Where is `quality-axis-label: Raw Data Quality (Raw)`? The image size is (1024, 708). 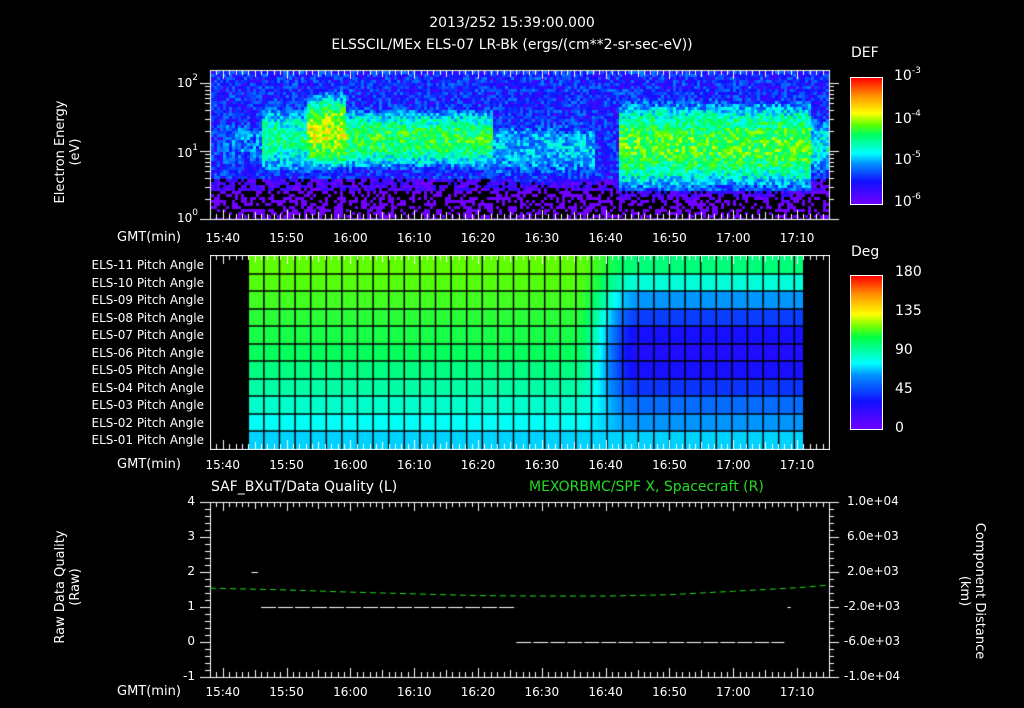
quality-axis-label: Raw Data Quality (Raw) is located at coordinates (70, 587).